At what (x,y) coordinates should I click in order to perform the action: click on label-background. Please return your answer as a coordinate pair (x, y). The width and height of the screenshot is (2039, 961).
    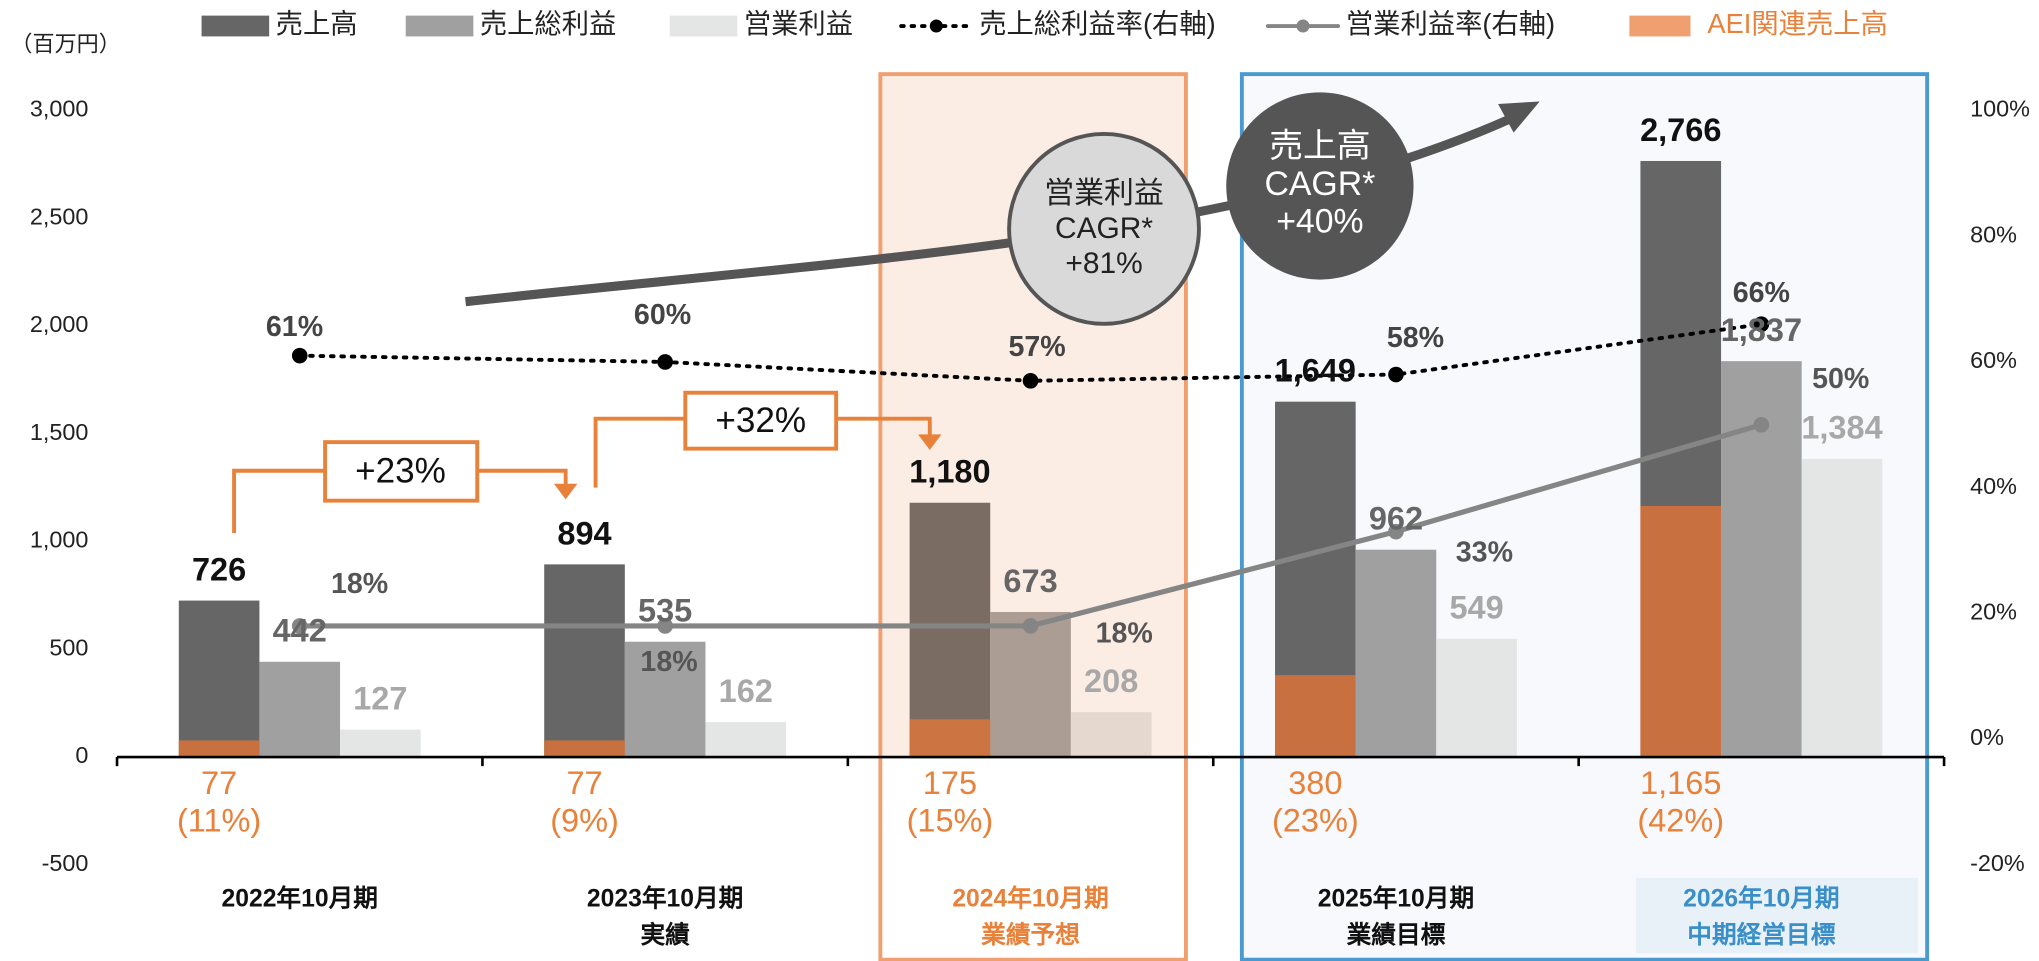
    Looking at the image, I should click on (1777, 915).